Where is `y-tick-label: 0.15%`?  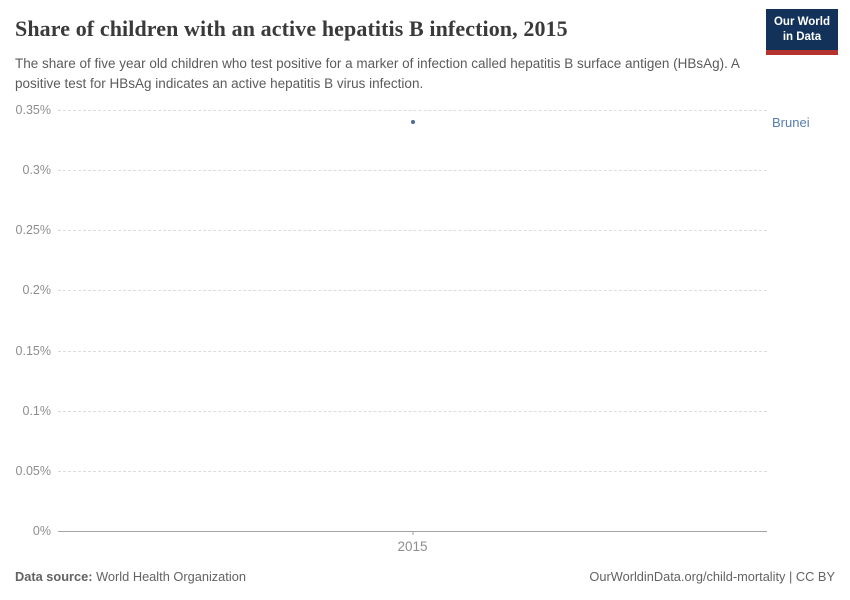
y-tick-label: 0.15% is located at coordinates (33, 350).